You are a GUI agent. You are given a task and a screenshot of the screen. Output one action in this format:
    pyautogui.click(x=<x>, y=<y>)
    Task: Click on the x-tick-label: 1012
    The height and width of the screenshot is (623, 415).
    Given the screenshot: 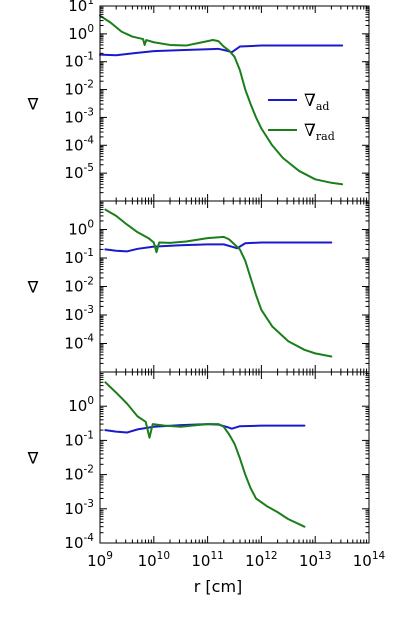 What is the action you would take?
    pyautogui.click(x=261, y=560)
    